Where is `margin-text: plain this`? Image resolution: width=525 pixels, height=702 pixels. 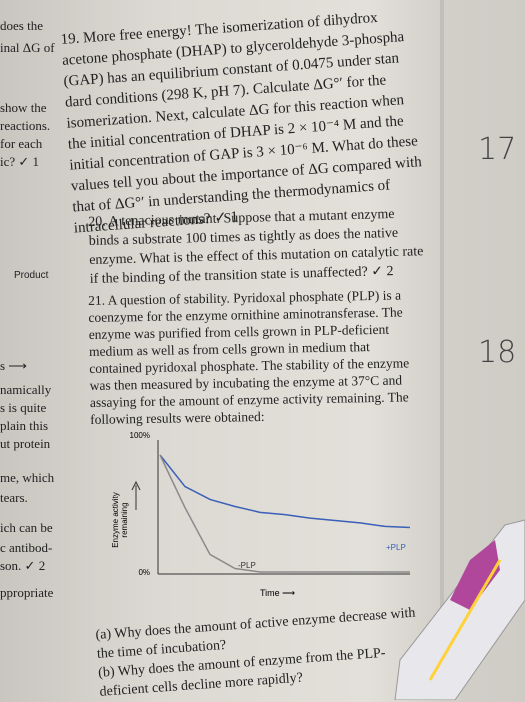 margin-text: plain this is located at coordinates (24, 425).